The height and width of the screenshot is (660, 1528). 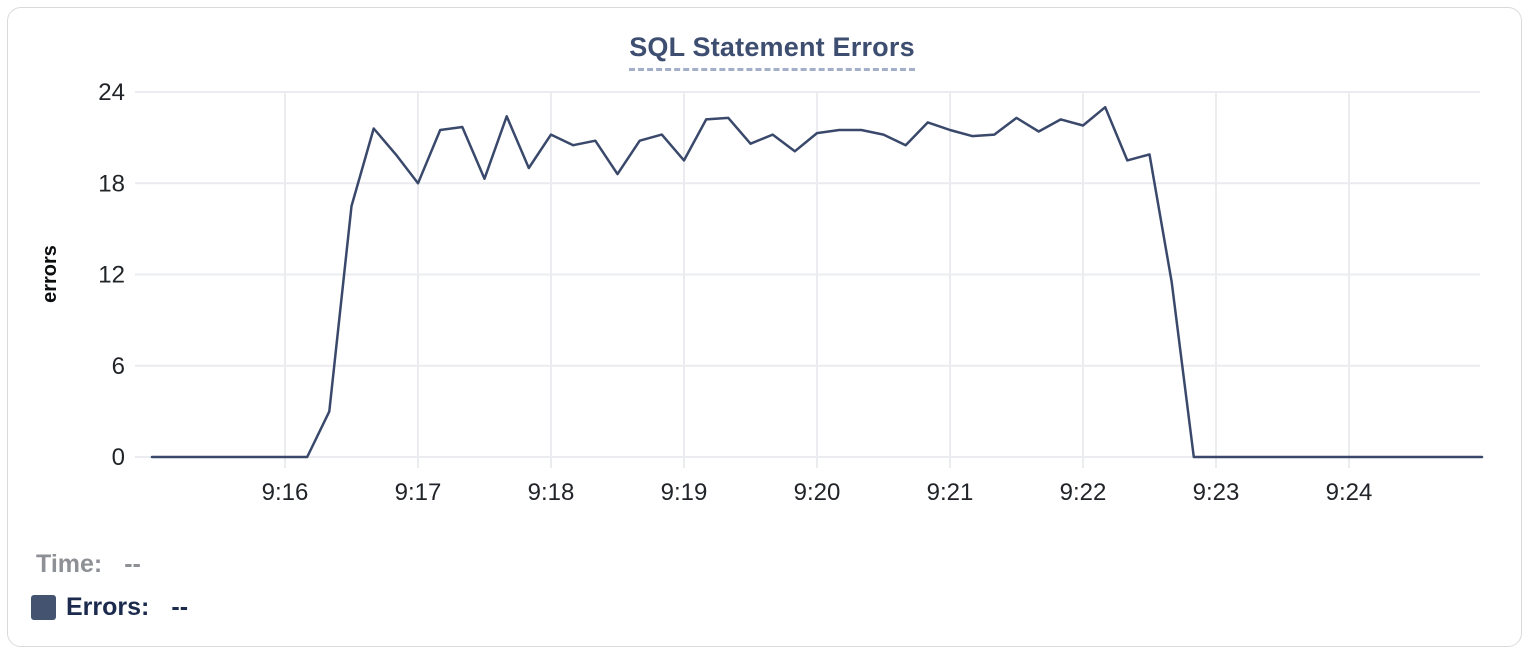 I want to click on y-axis-label: errors, so click(x=50, y=274).